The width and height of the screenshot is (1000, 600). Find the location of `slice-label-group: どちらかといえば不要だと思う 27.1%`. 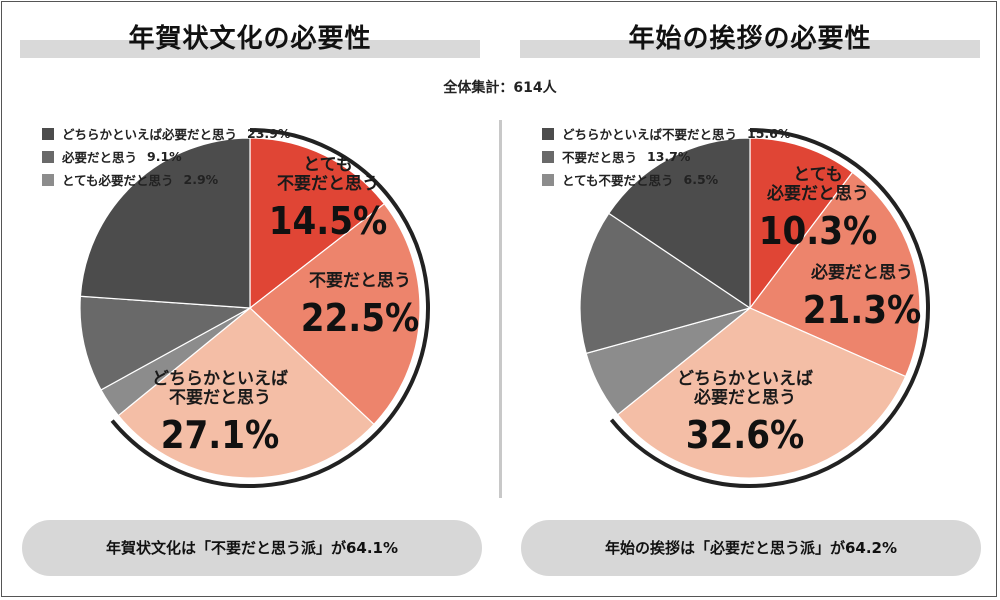

slice-label-group: どちらかといえば不要だと思う 27.1% is located at coordinates (220, 413).